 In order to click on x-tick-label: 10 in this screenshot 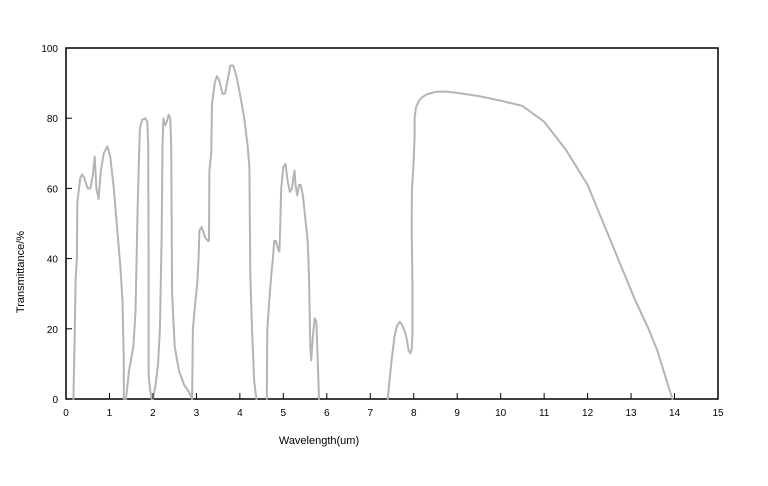, I will do `click(501, 413)`.